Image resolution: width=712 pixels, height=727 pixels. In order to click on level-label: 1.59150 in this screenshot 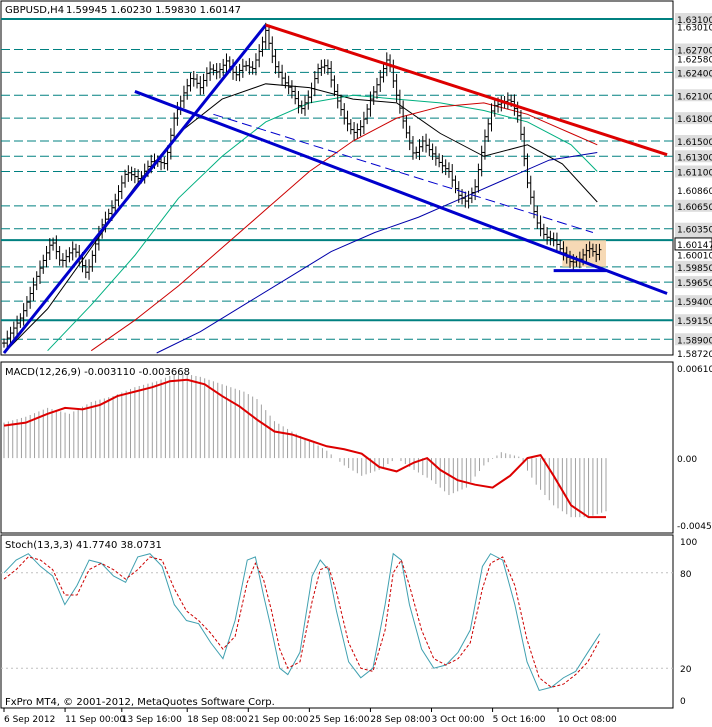, I will do `click(694, 322)`.